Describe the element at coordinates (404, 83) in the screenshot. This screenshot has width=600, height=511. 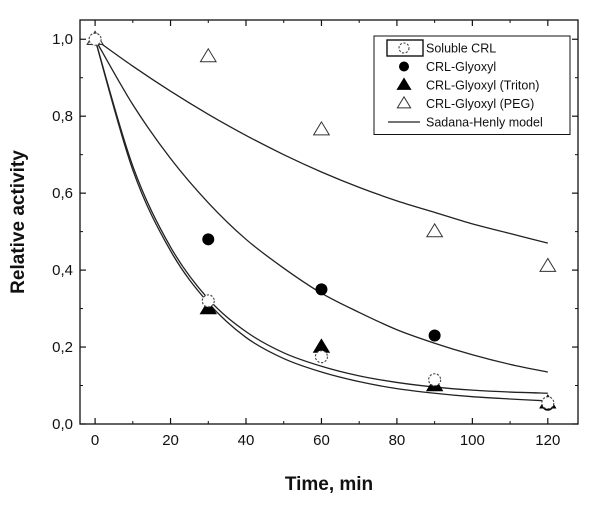
I see `legend-marker-filled-triangle` at that location.